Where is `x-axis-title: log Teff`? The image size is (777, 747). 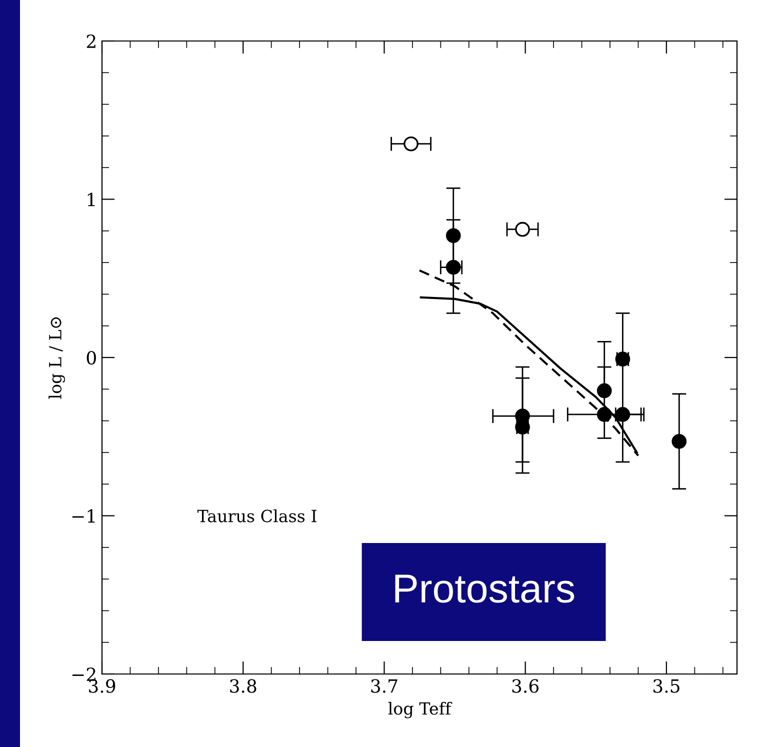
x-axis-title: log Teff is located at coordinates (420, 710).